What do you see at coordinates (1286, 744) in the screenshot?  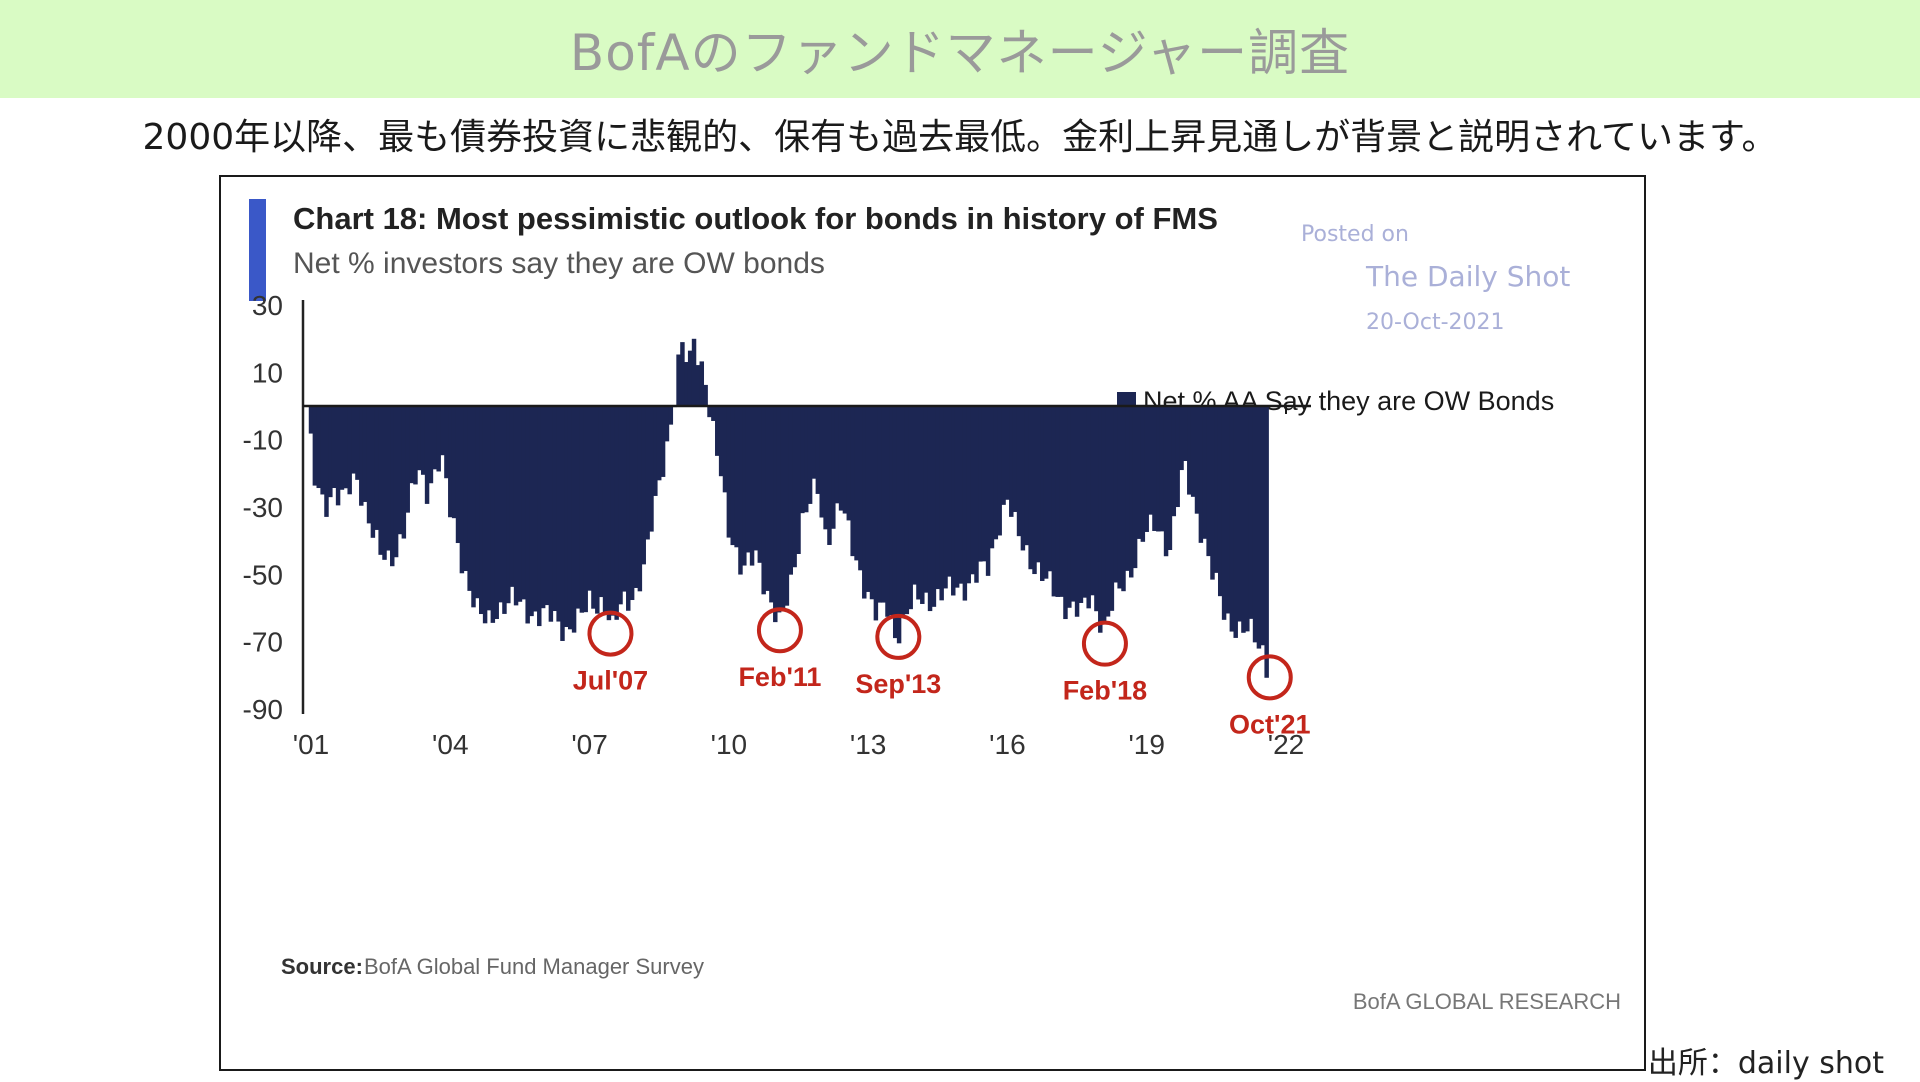 I see `x-tick-label: '22` at bounding box center [1286, 744].